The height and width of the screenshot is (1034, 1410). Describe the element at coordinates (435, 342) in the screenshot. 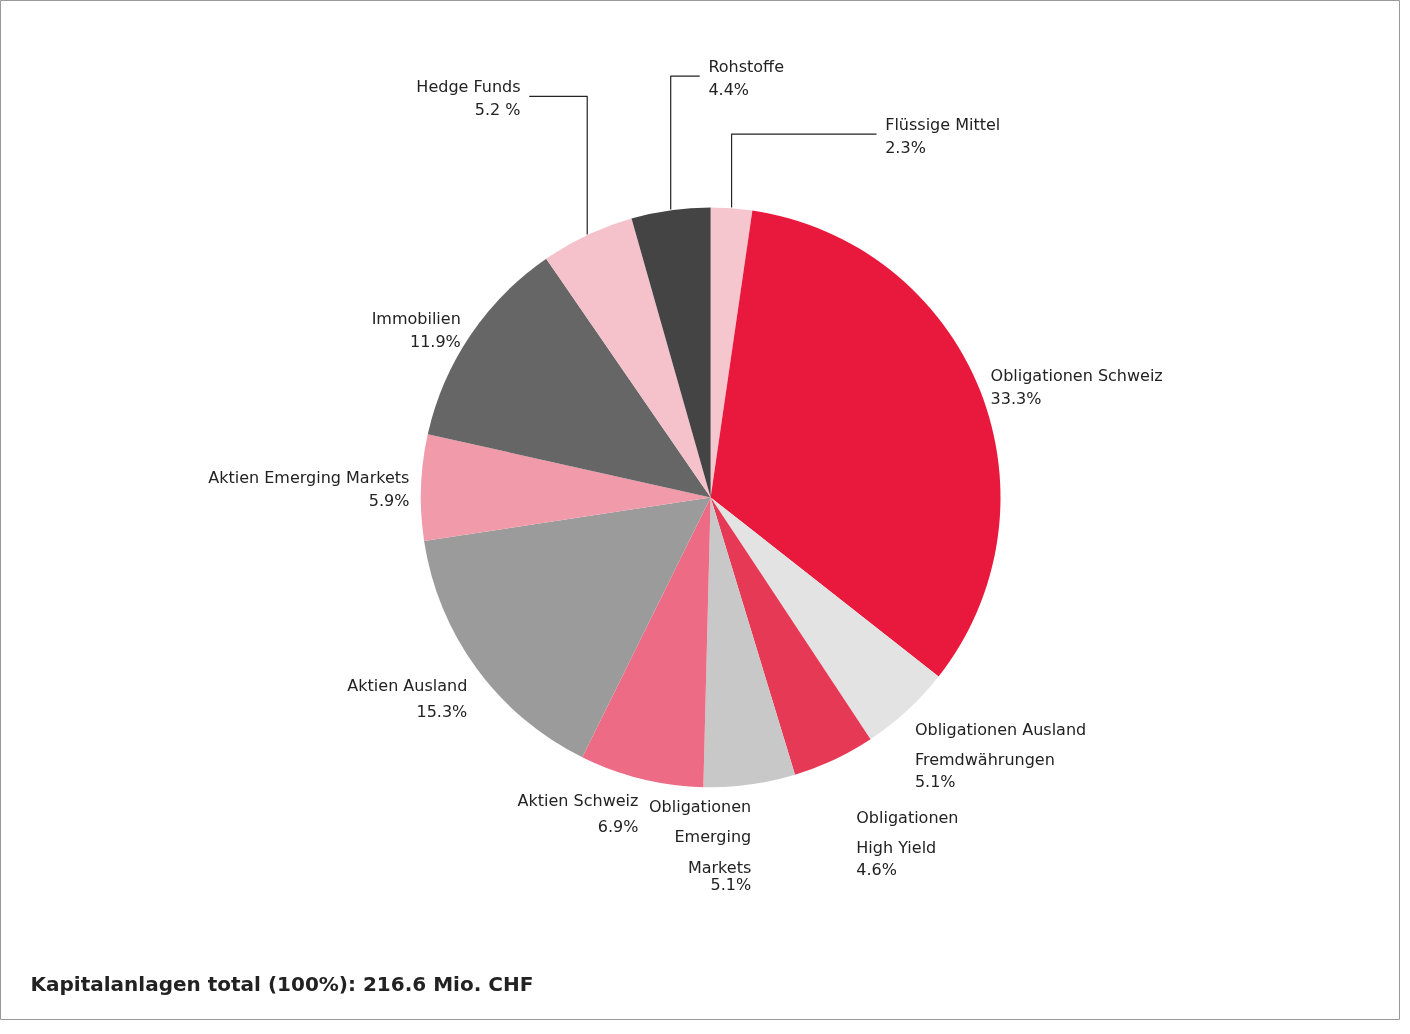

I see `data-label: 11.9%` at that location.